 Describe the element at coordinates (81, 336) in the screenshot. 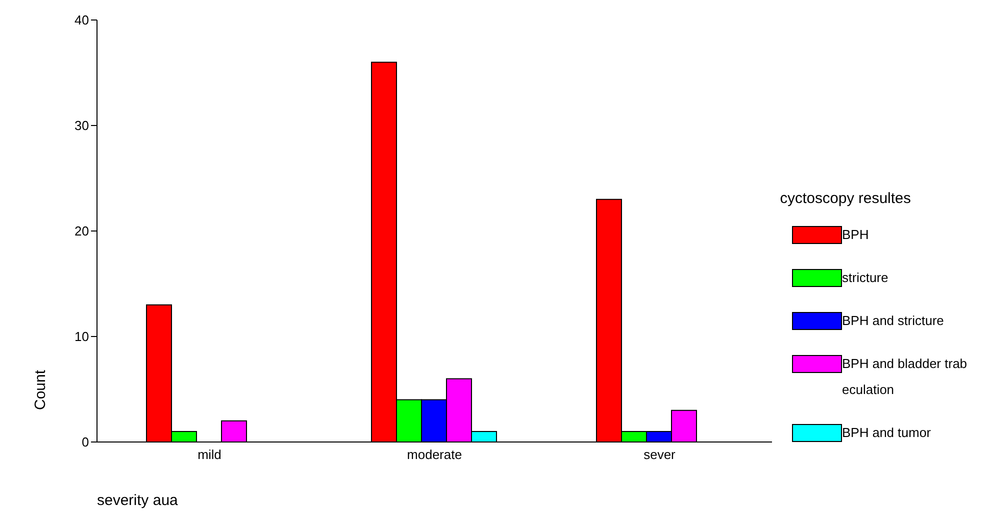

I see `y-tick-label: 10` at that location.